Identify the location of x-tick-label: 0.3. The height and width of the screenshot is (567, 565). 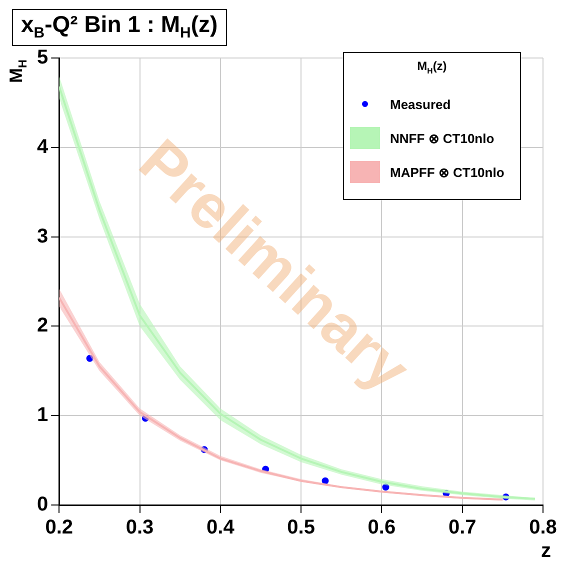
(140, 527).